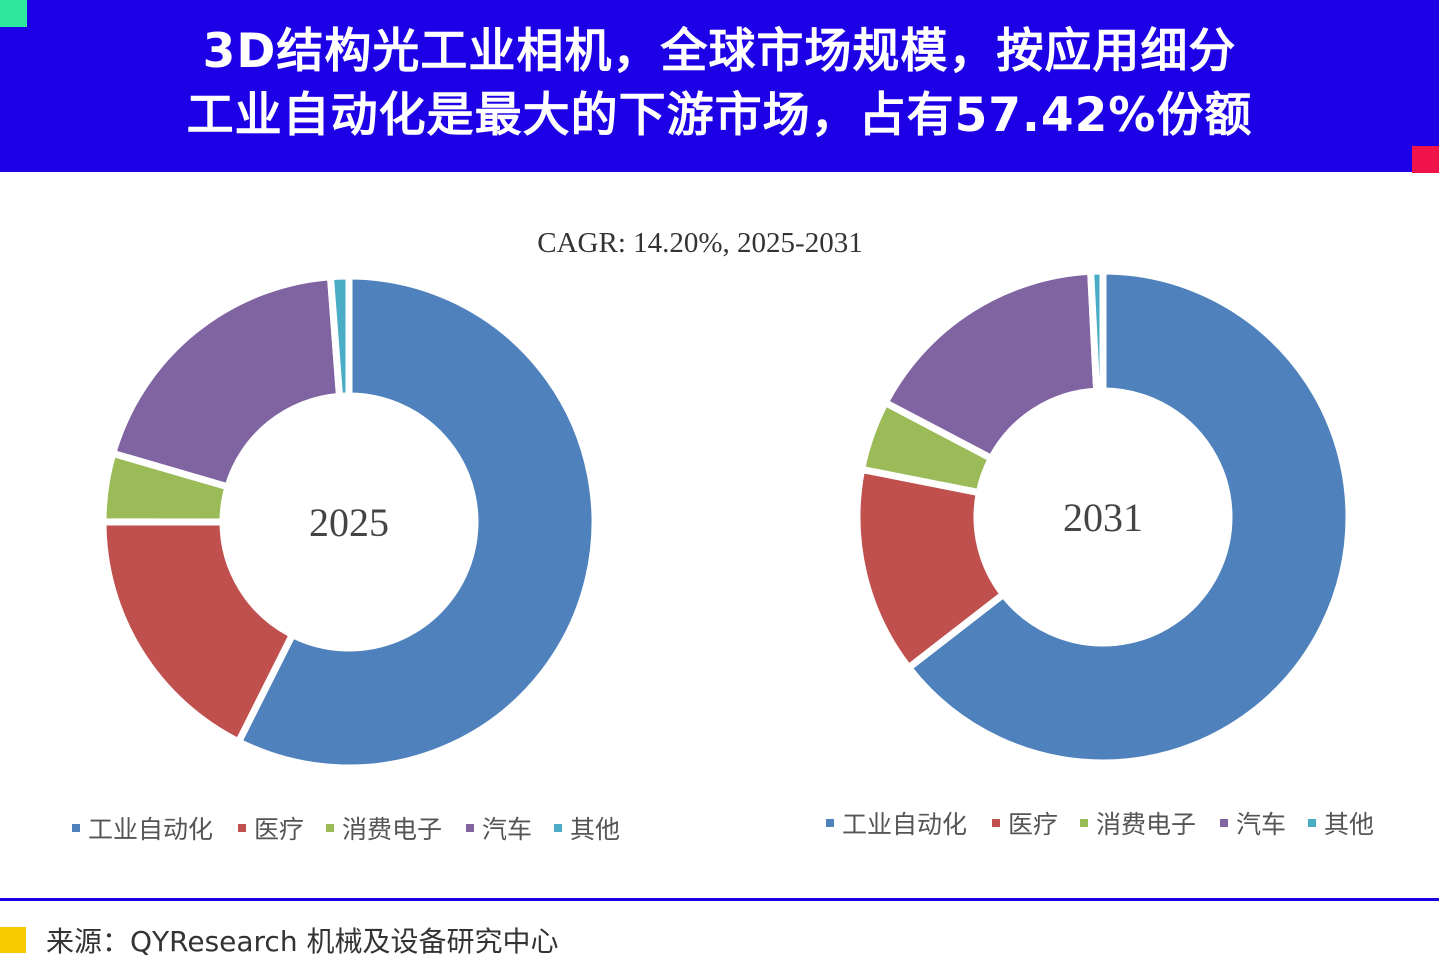  Describe the element at coordinates (13, 940) in the screenshot. I see `footer-mark` at that location.